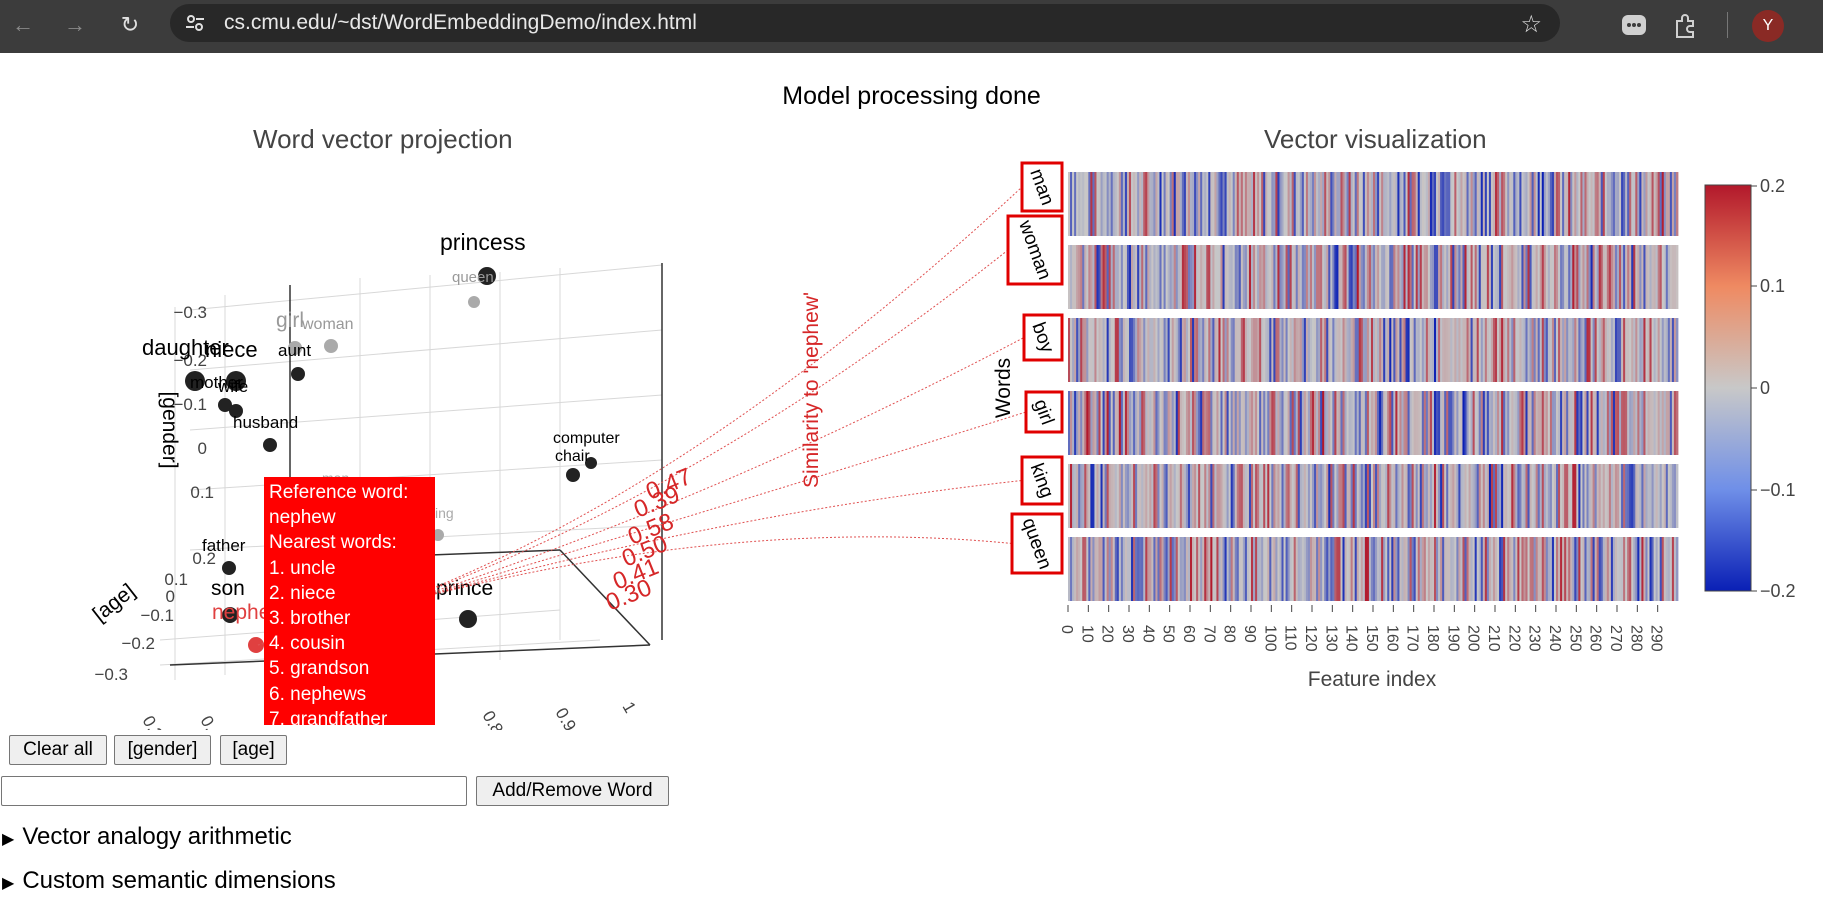 This screenshot has width=1823, height=903. I want to click on age-tick: −0.1, so click(157, 615).